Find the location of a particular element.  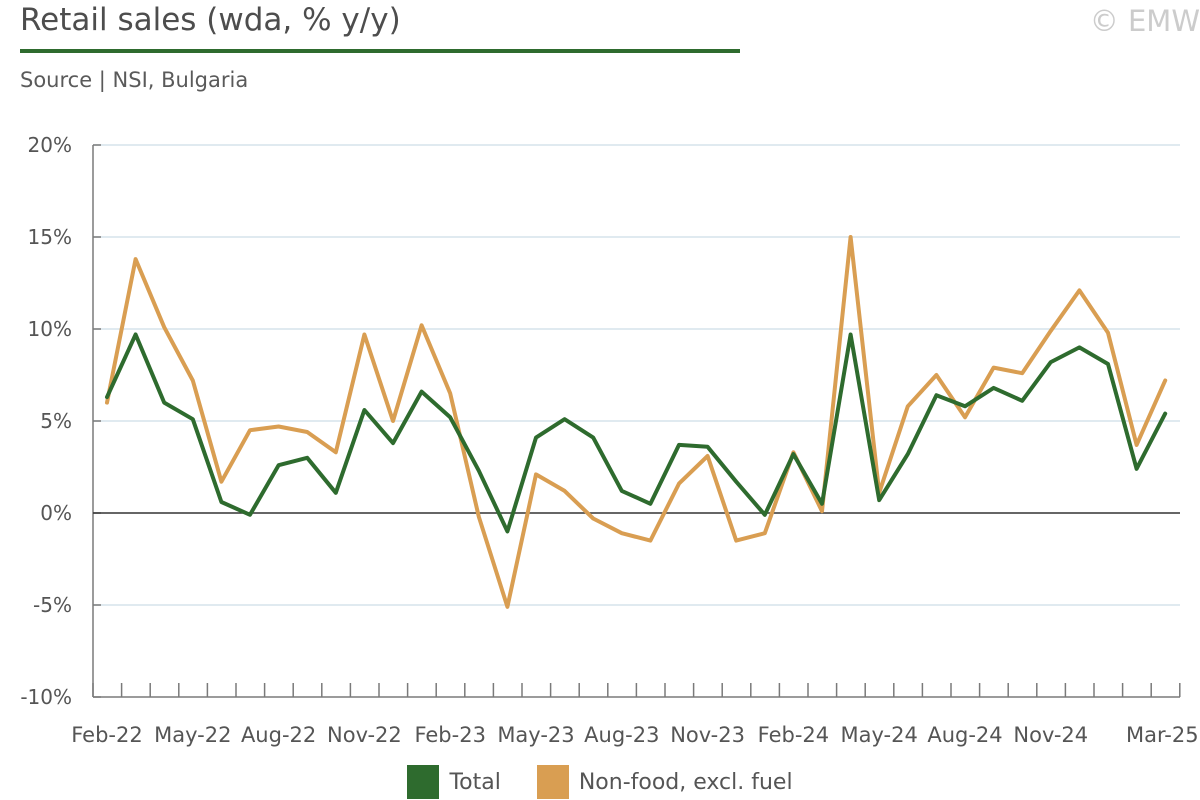

x-tick-label: May-23 is located at coordinates (535, 735).